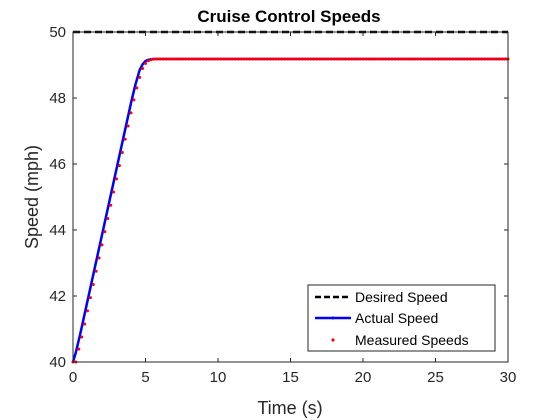 This screenshot has width=560, height=420. Describe the element at coordinates (57, 362) in the screenshot. I see `y-tick-label: 40` at that location.